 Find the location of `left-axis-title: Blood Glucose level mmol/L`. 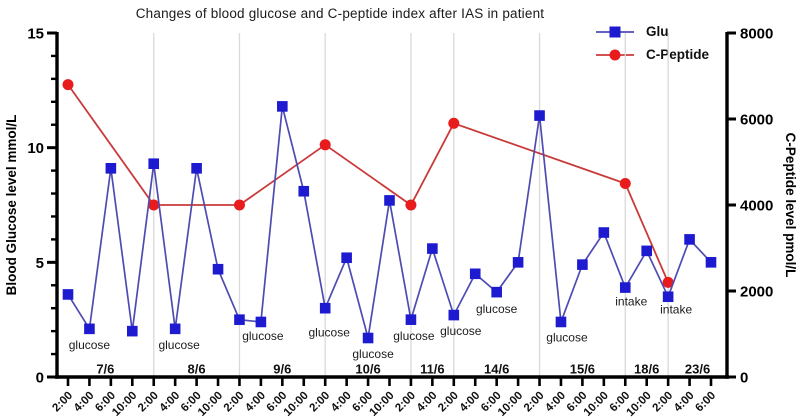

left-axis-title: Blood Glucose level mmol/L is located at coordinates (11, 205).